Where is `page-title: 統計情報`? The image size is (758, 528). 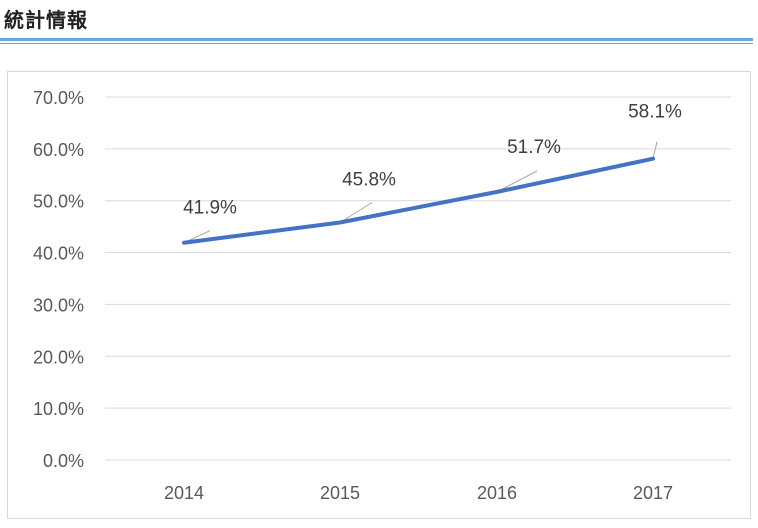 page-title: 統計情報 is located at coordinates (46, 20).